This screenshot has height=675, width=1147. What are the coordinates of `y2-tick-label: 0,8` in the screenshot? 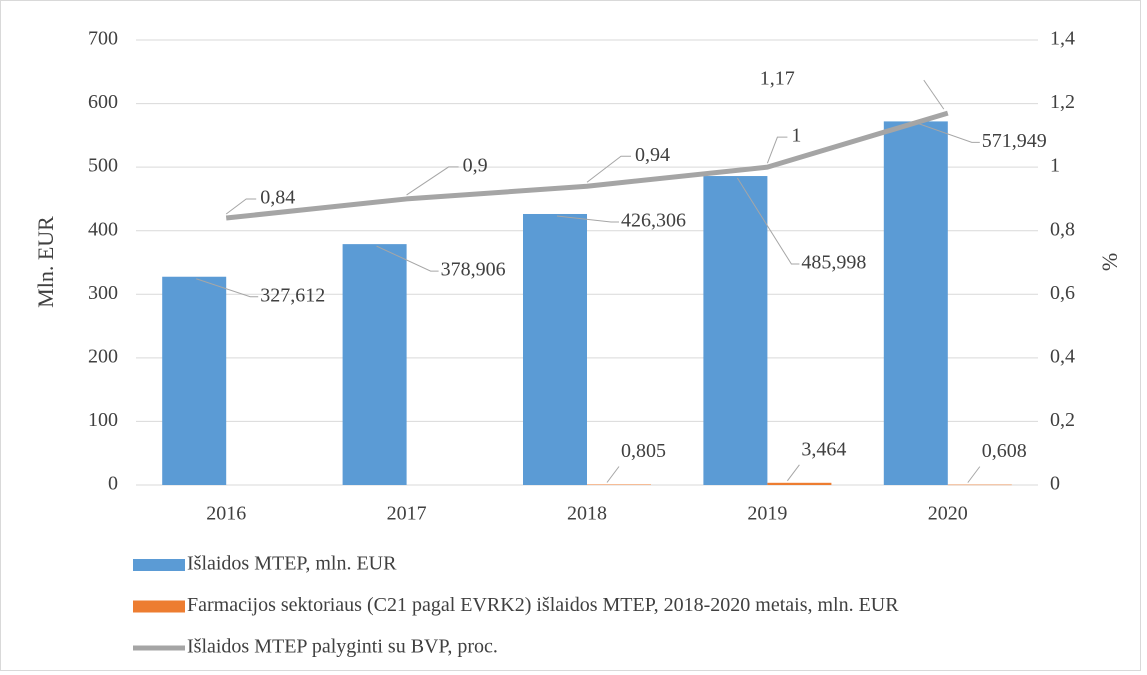 It's located at (1062, 229).